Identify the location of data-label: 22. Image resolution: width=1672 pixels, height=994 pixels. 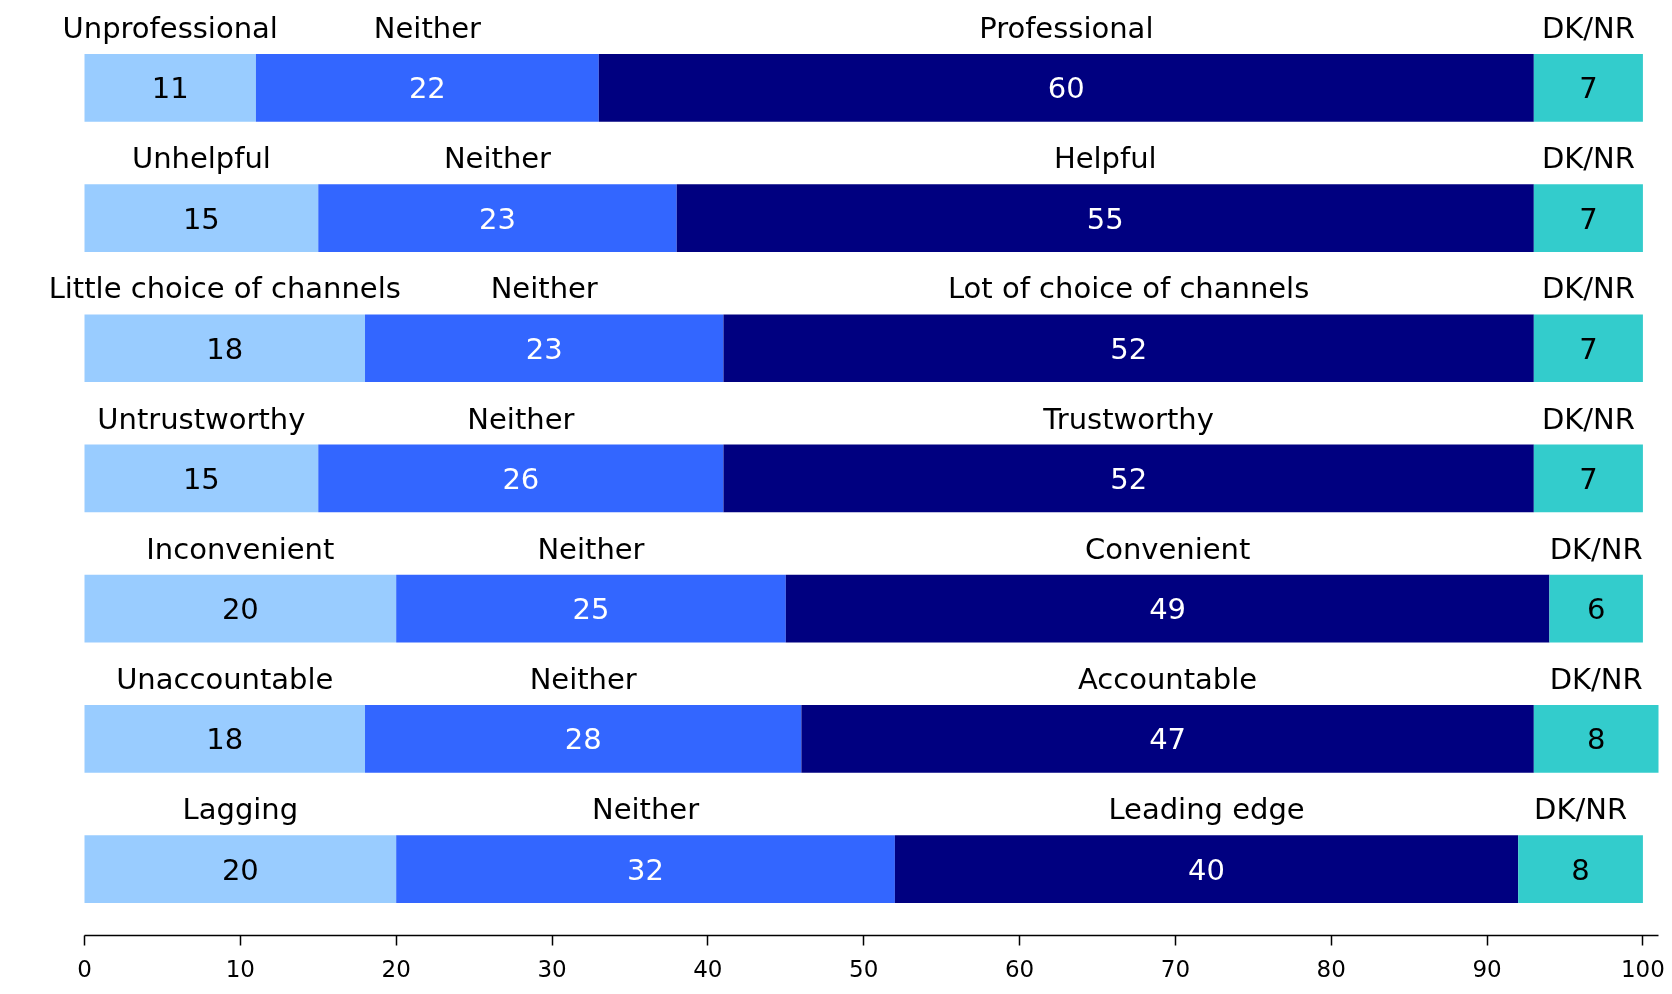
(427, 88).